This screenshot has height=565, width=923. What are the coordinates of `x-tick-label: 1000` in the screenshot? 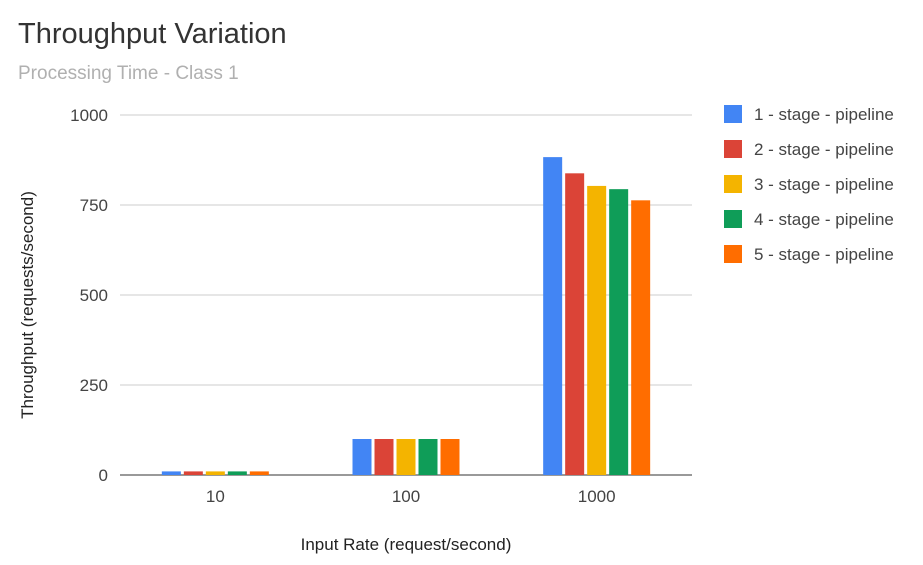 It's located at (597, 496).